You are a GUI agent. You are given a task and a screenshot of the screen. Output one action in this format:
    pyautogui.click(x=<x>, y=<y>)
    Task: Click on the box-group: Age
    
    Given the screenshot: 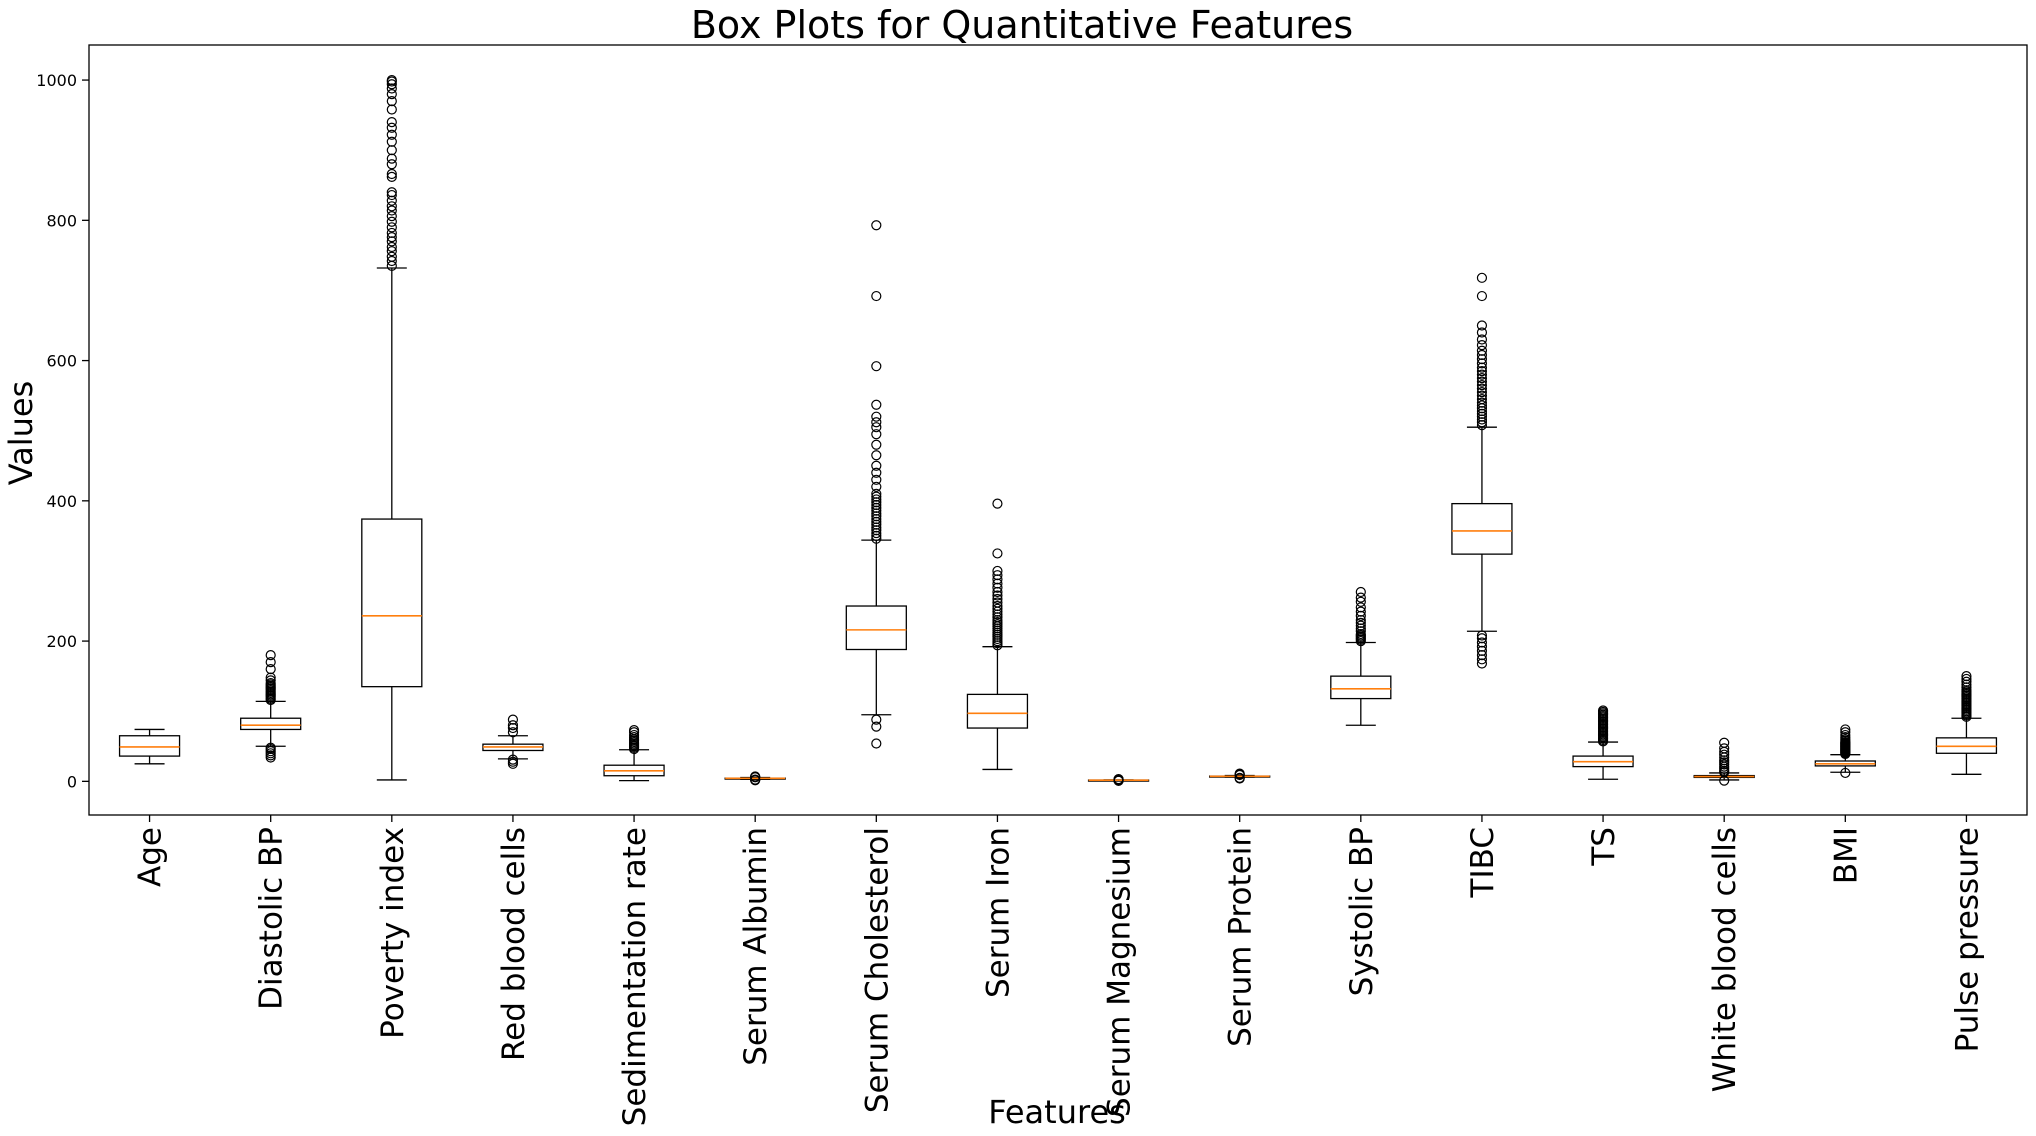 What is the action you would take?
    pyautogui.click(x=149, y=807)
    